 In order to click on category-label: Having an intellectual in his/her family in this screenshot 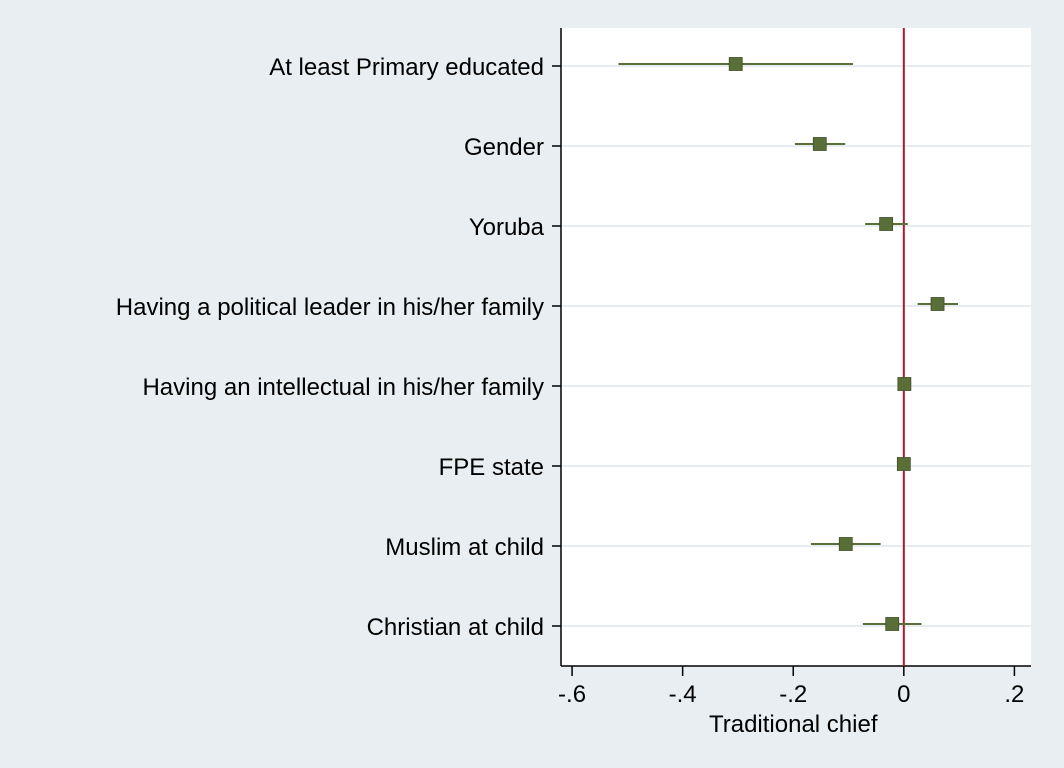, I will do `click(343, 387)`.